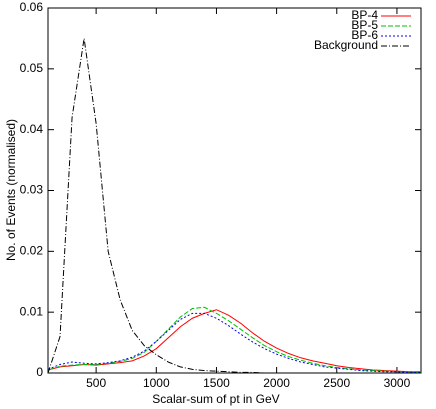 The height and width of the screenshot is (409, 436). Describe the element at coordinates (39, 372) in the screenshot. I see `y-tick-label: 0` at that location.